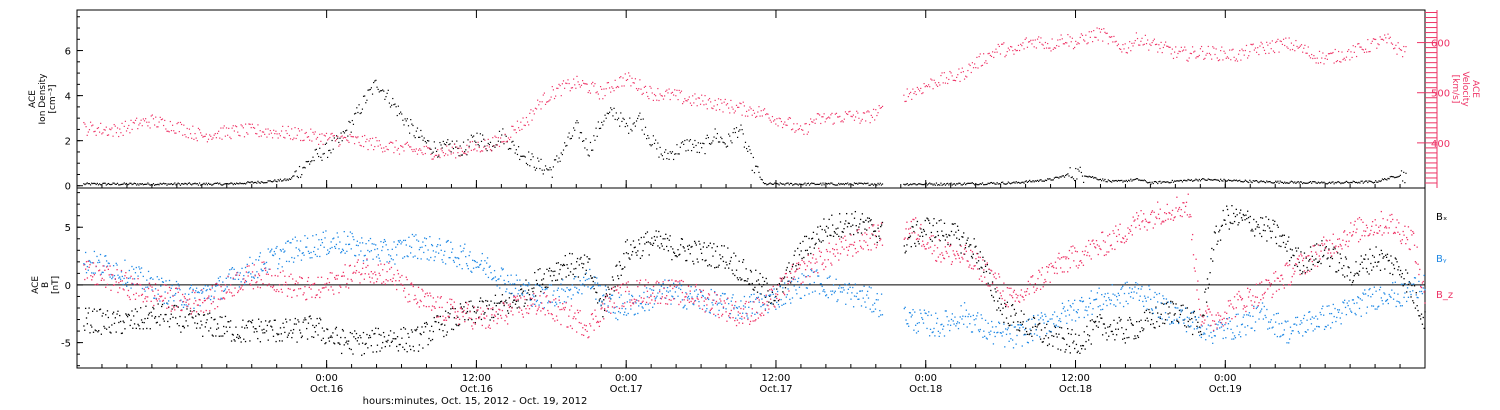 This screenshot has height=410, width=1500. What do you see at coordinates (43, 99) in the screenshot?
I see `top-left-ylabel: ACE Ion Density [cm⁻³]` at bounding box center [43, 99].